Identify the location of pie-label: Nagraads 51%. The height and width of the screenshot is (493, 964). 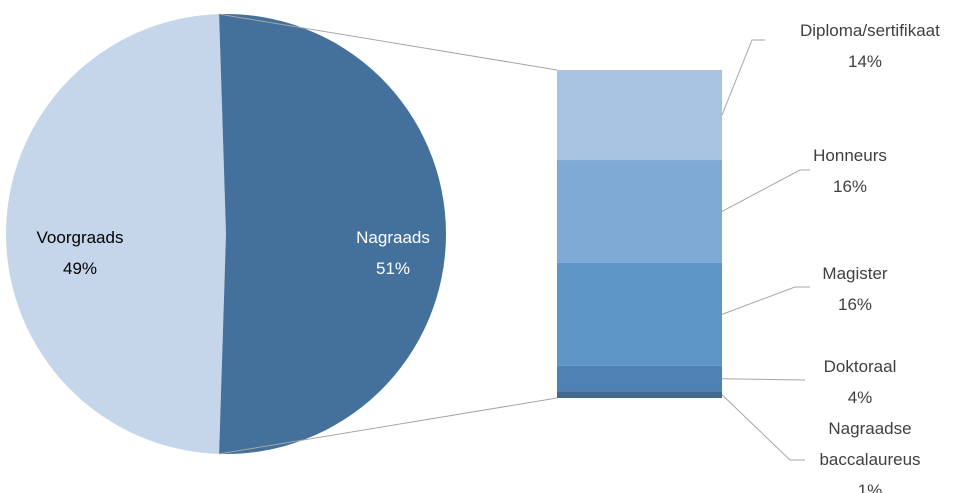
(393, 253).